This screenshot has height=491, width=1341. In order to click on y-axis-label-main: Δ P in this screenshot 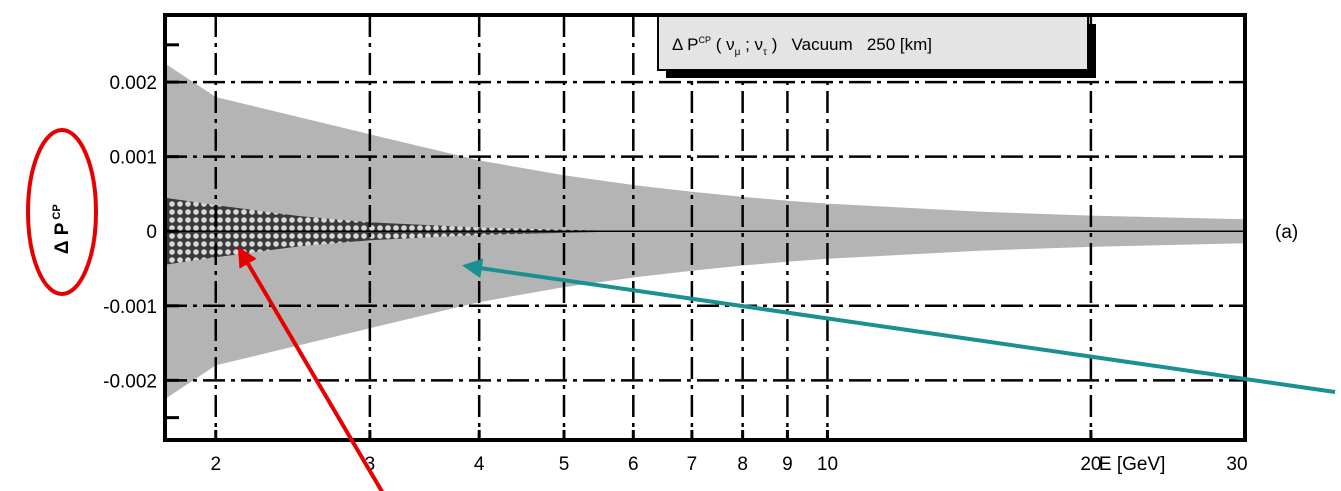, I will do `click(62, 238)`.